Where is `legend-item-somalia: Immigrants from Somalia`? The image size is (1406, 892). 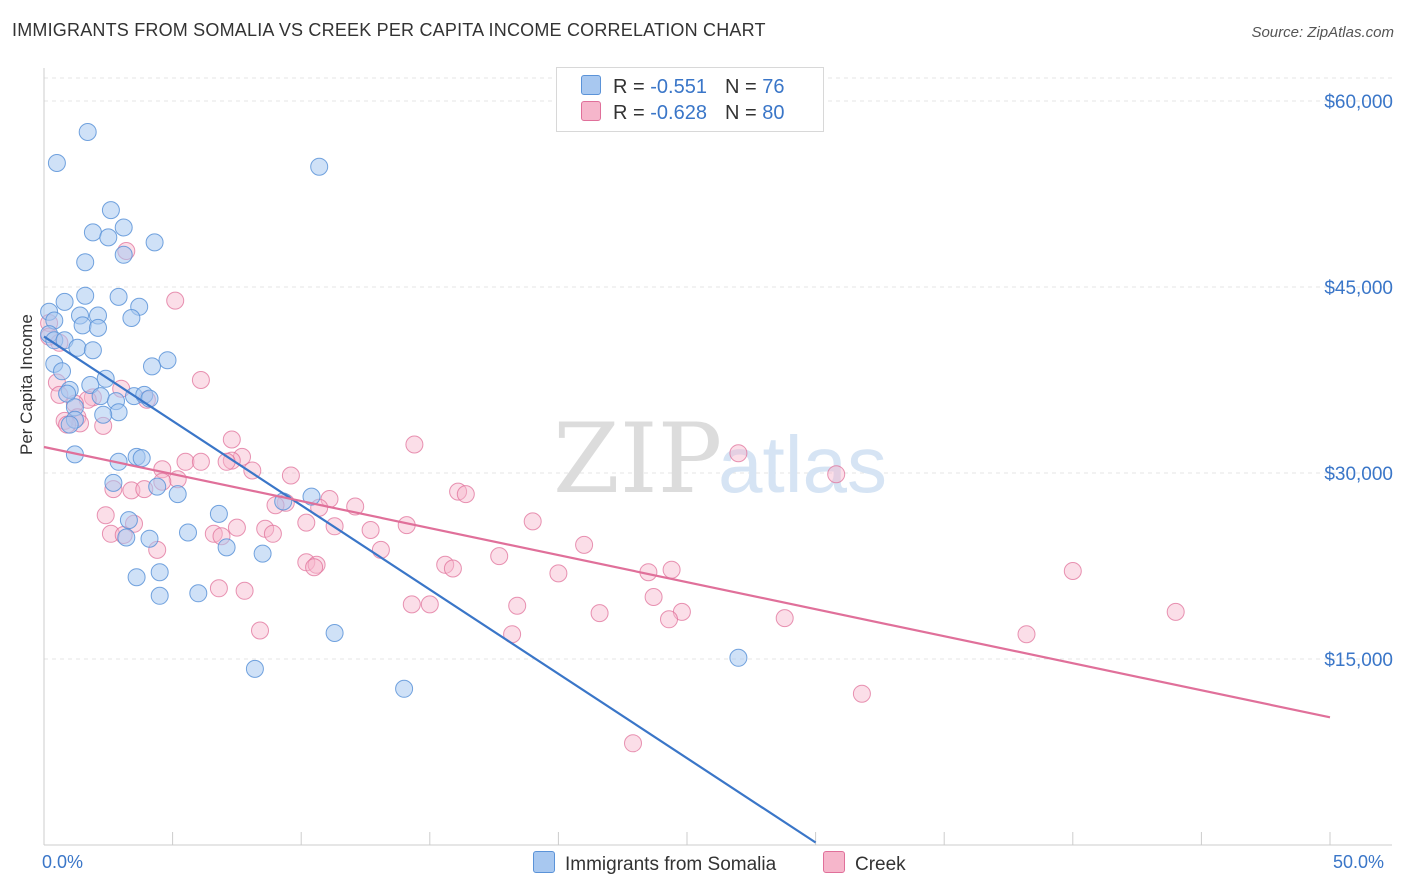 legend-item-somalia: Immigrants from Somalia is located at coordinates (654, 863).